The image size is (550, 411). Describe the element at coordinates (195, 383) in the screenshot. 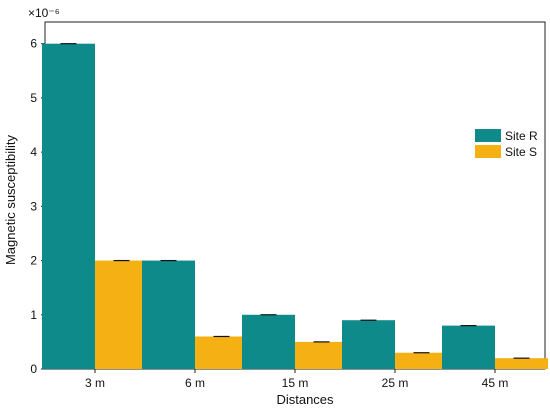

I see `x-tick-label: 6 m` at that location.